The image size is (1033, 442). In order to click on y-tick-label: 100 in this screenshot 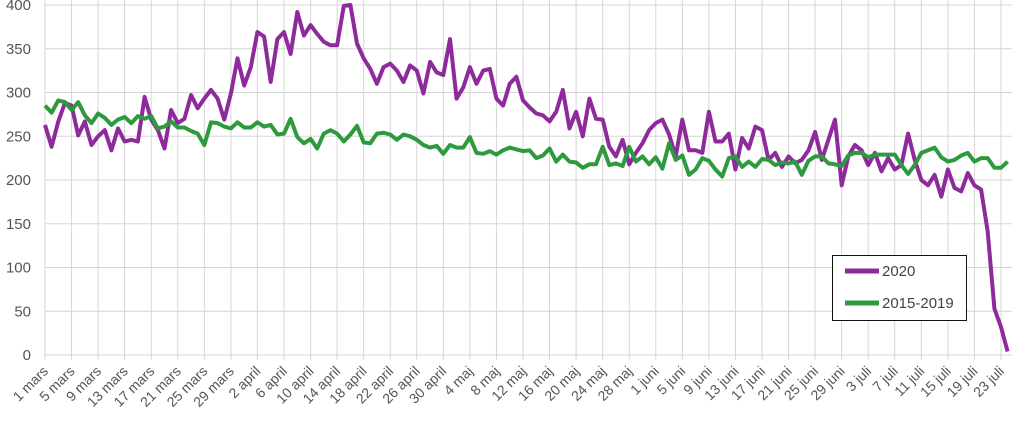, I will do `click(18, 268)`.